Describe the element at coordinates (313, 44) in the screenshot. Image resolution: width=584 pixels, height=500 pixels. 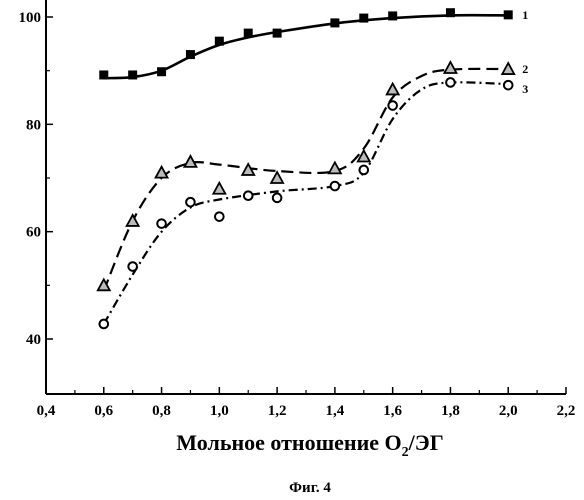
I see `series-1: 1` at that location.